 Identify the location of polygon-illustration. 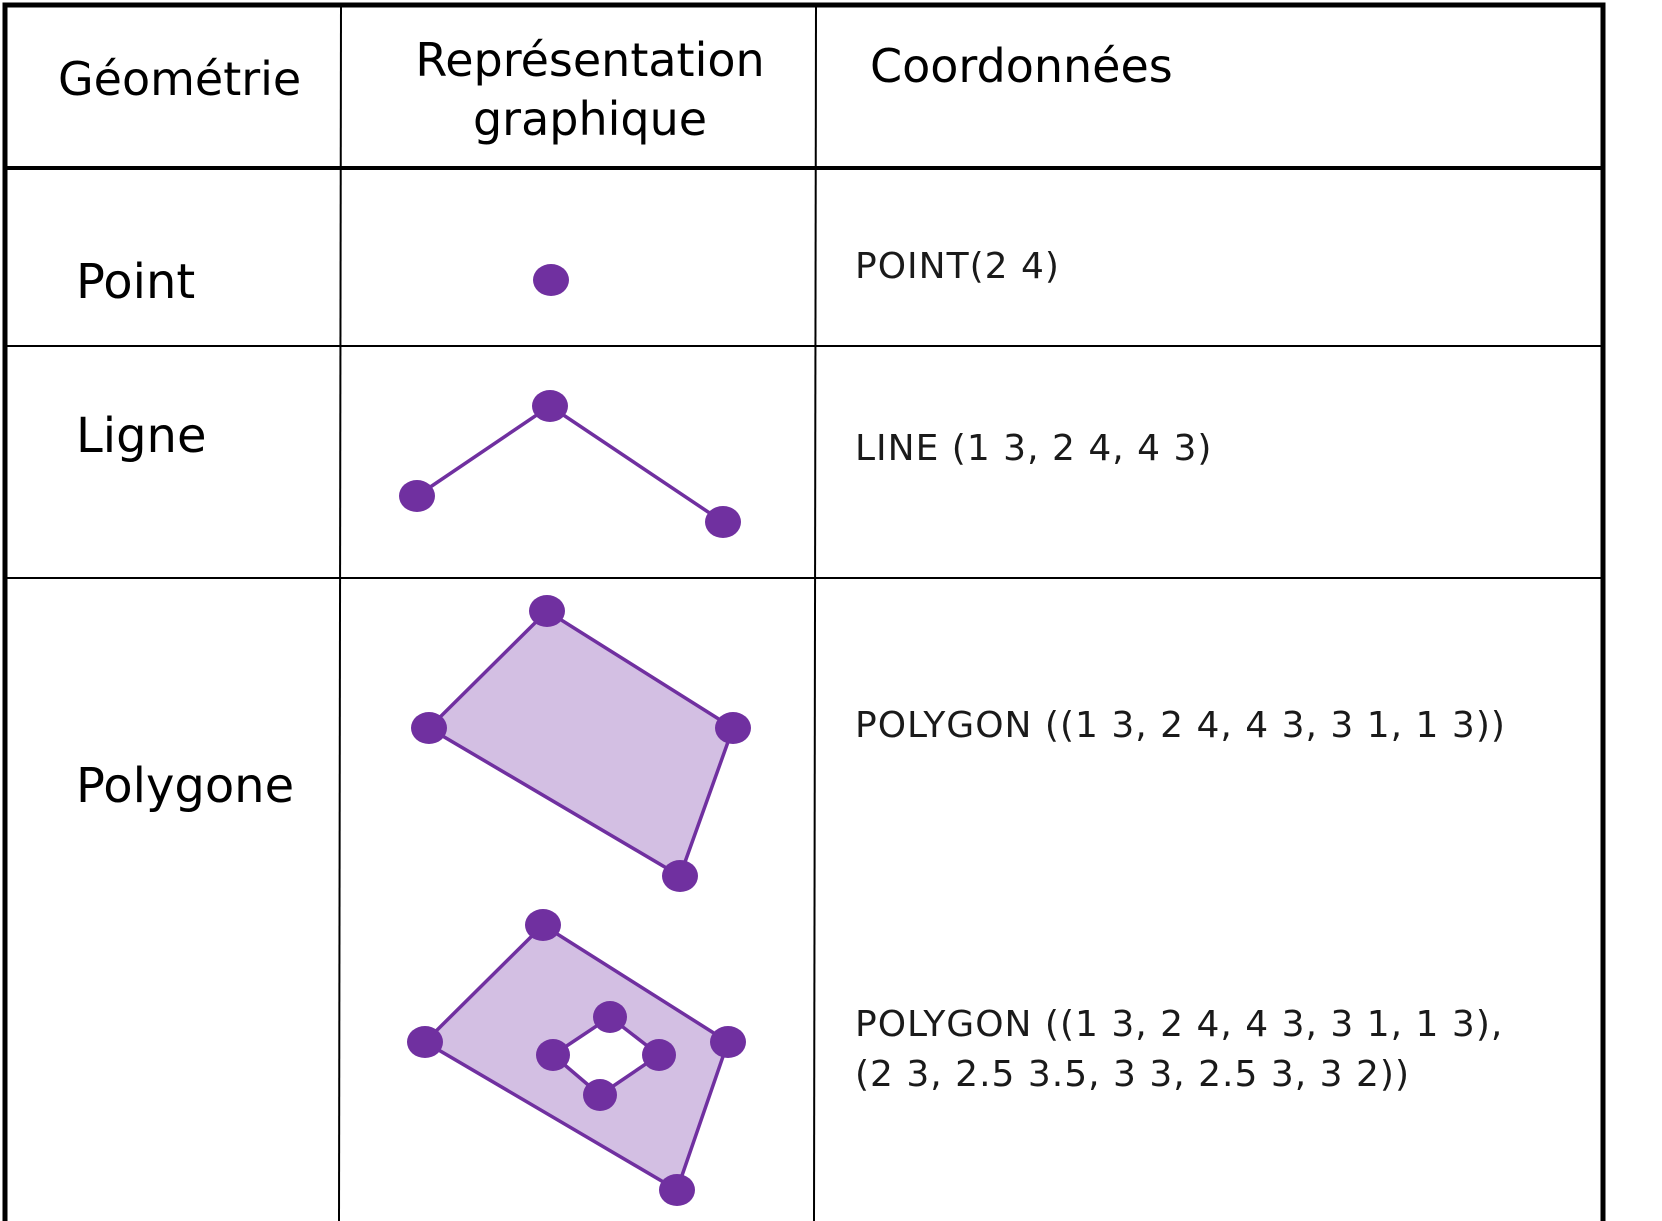
(581, 743).